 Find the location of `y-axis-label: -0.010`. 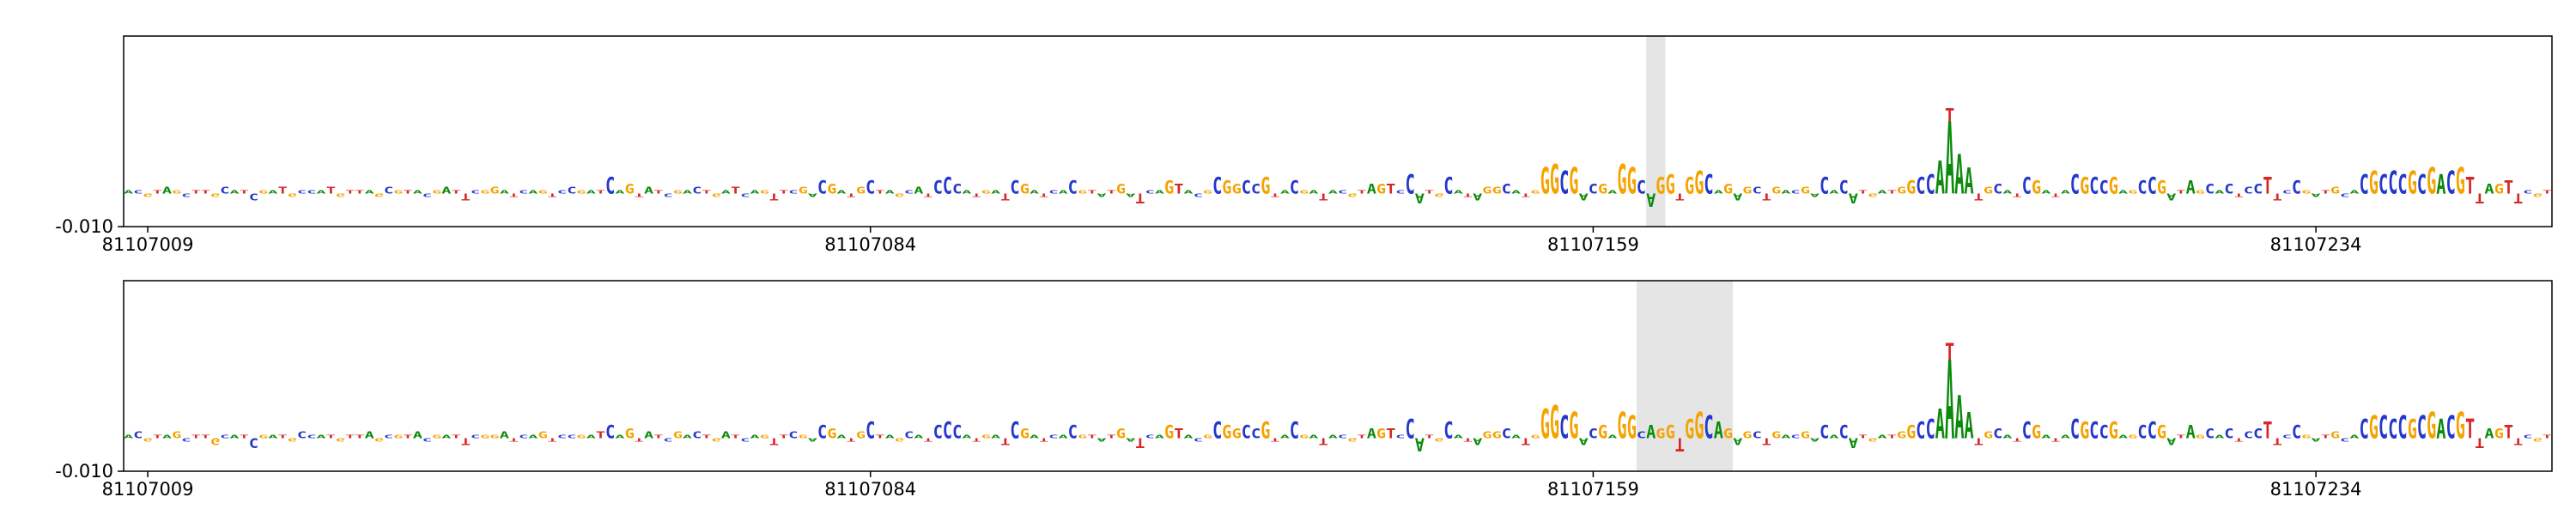

y-axis-label: -0.010 is located at coordinates (84, 471).